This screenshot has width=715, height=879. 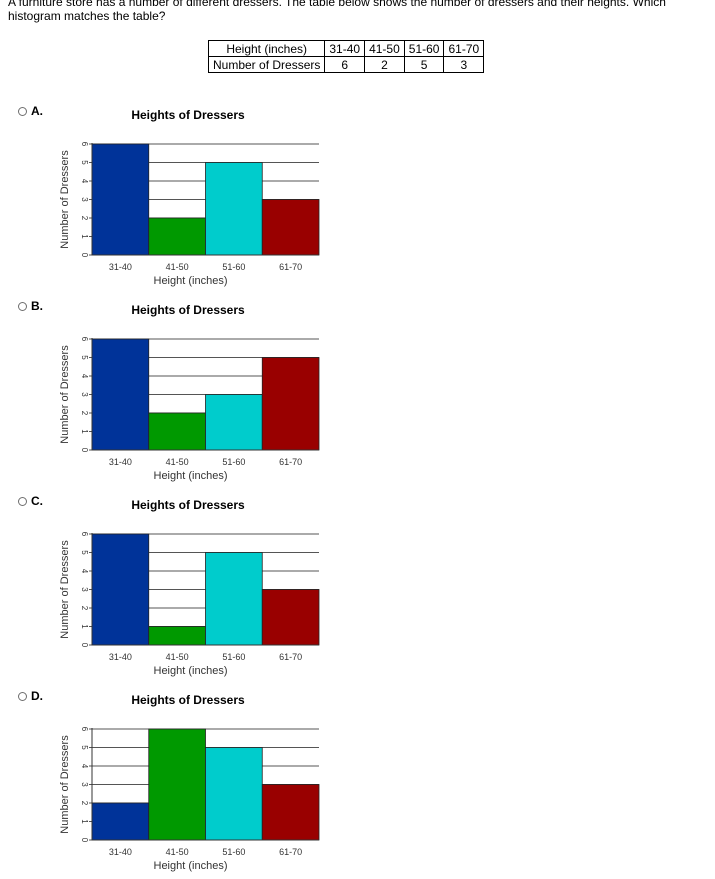 I want to click on option-b-label: B., so click(x=37, y=306).